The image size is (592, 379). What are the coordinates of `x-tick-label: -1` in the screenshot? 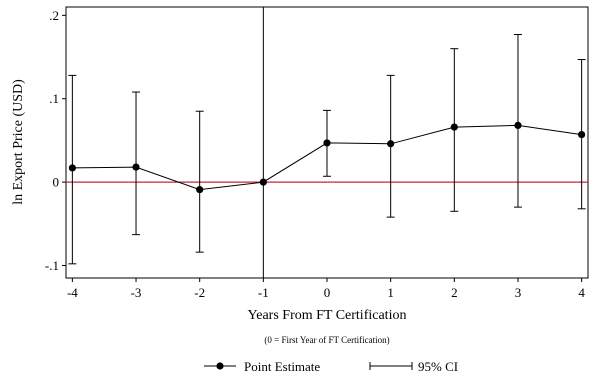 It's located at (263, 292).